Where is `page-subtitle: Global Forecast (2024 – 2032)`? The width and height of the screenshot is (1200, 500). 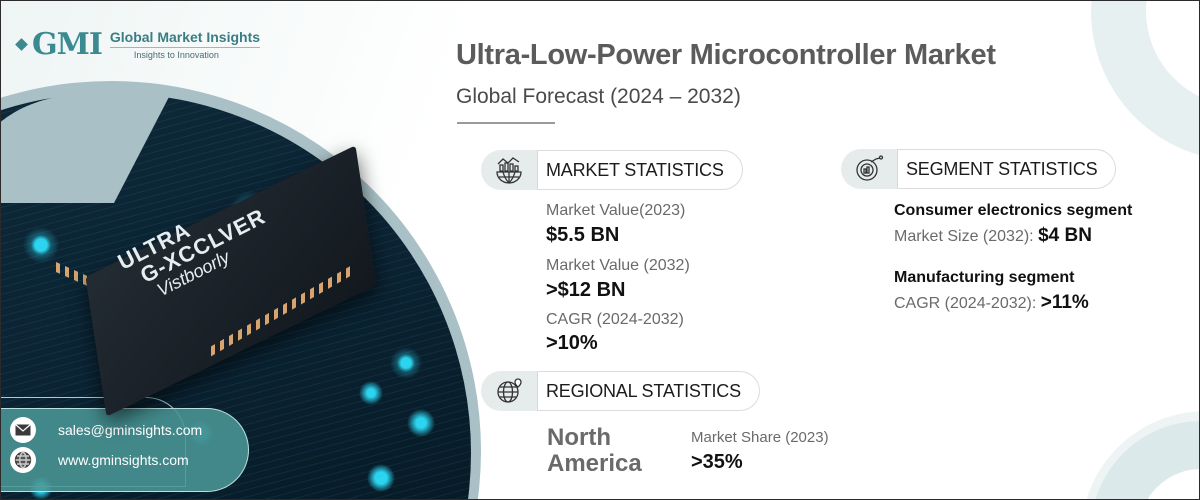 page-subtitle: Global Forecast (2024 – 2032) is located at coordinates (598, 96).